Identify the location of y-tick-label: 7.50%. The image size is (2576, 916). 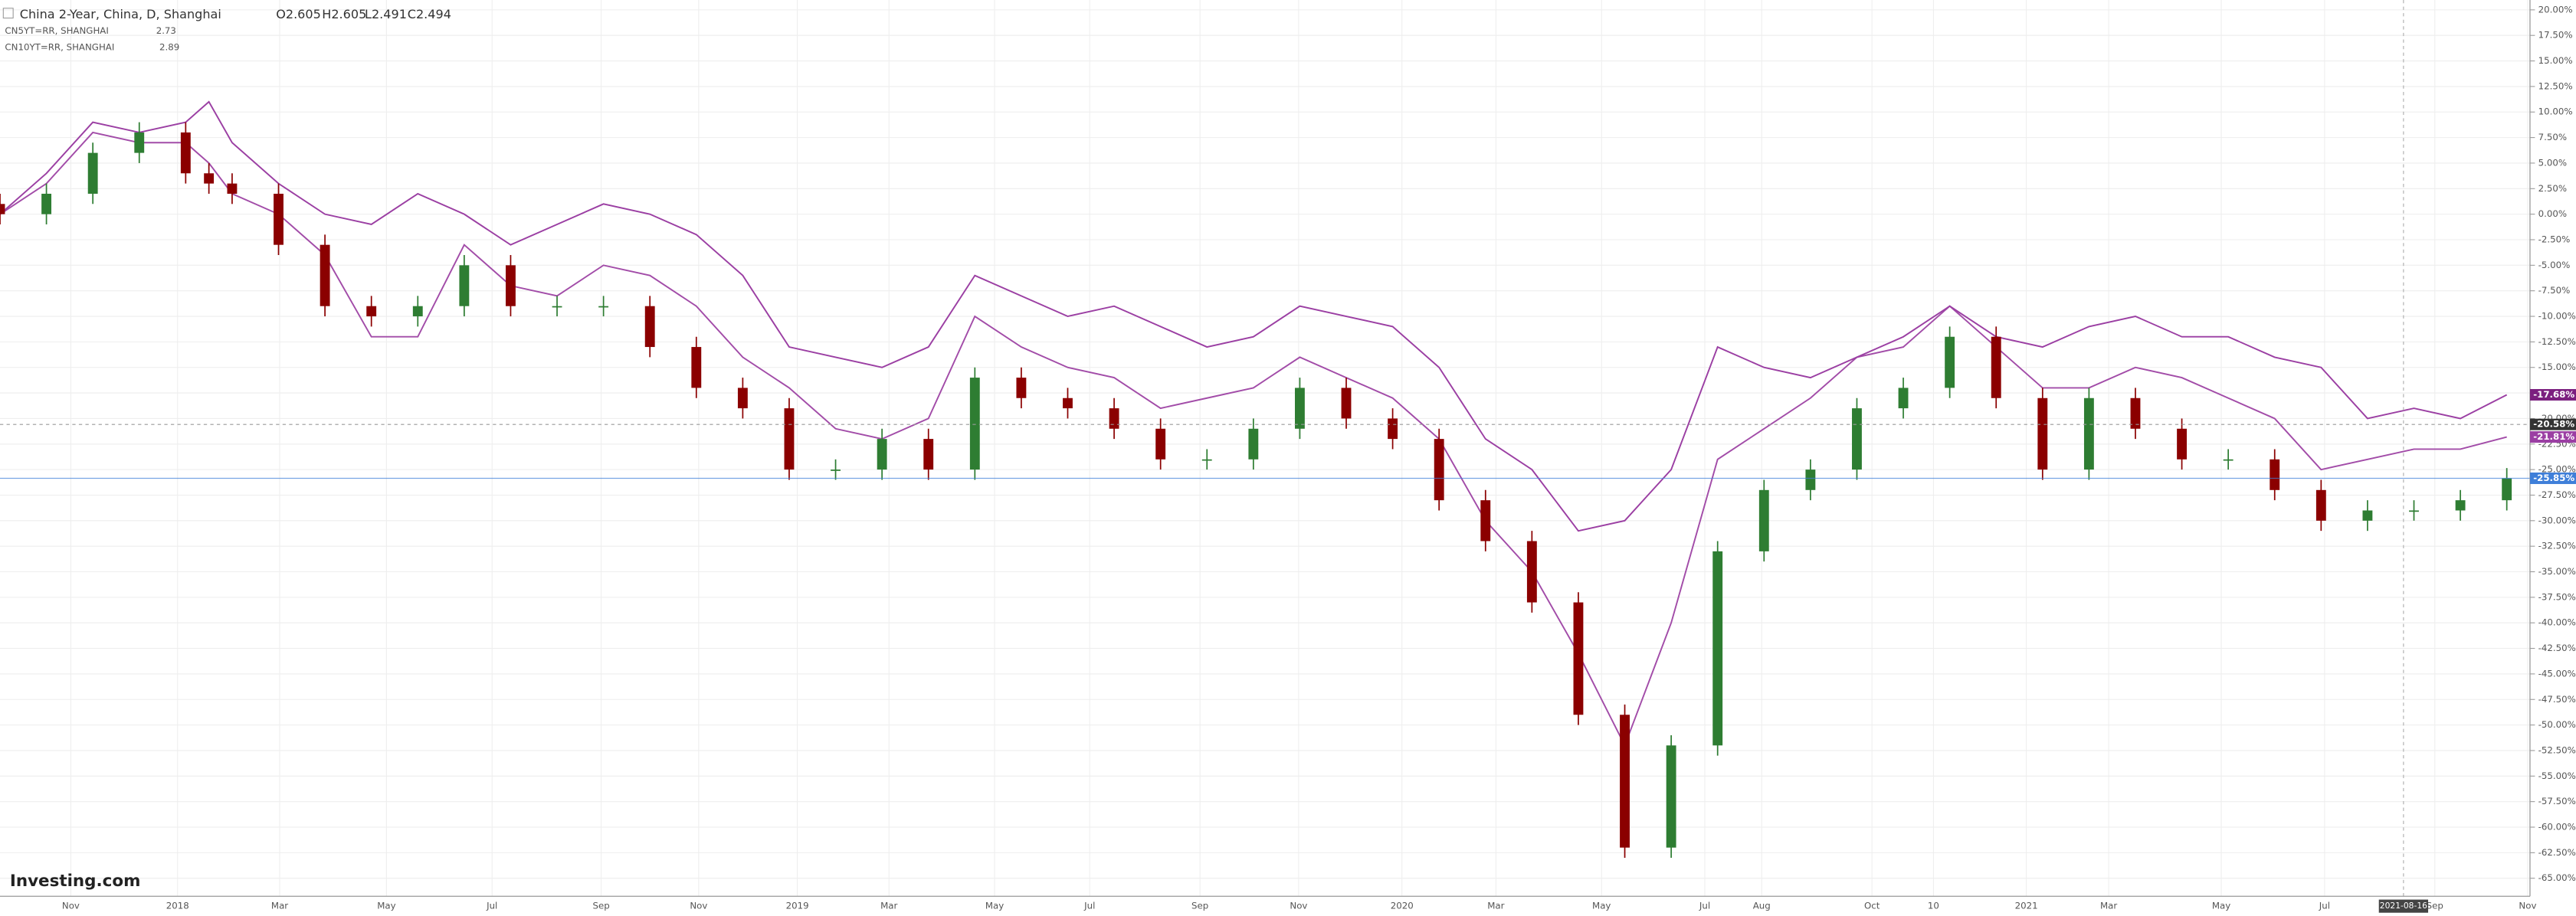
(2552, 137).